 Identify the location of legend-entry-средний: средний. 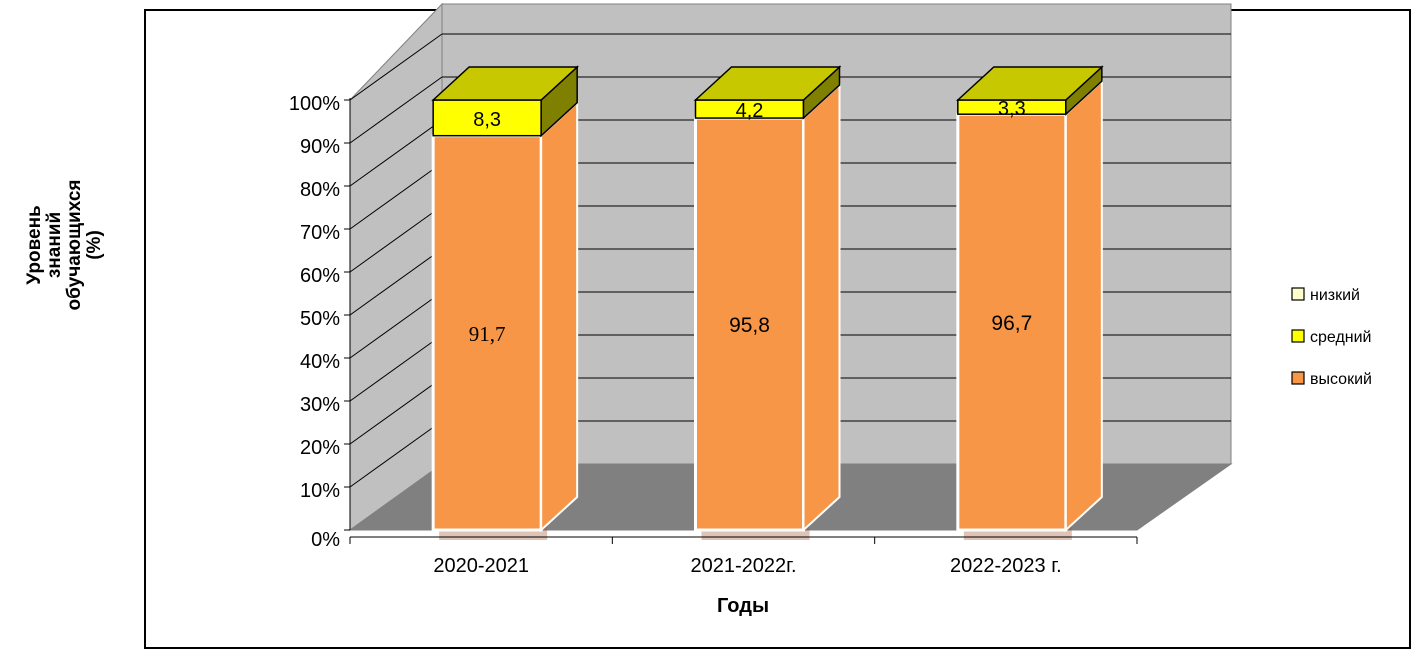
(1331, 337).